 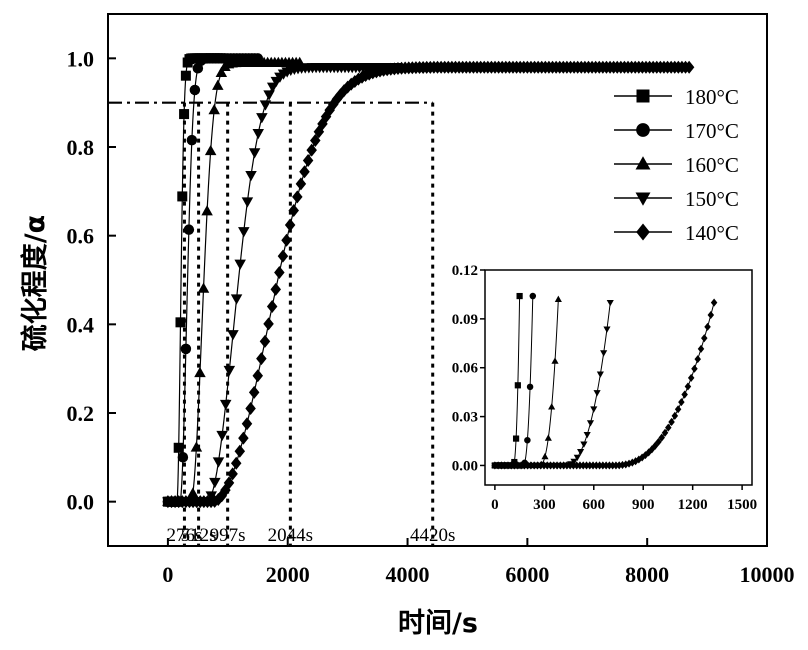 I want to click on inset-x-tick-label: 600, so click(x=594, y=505).